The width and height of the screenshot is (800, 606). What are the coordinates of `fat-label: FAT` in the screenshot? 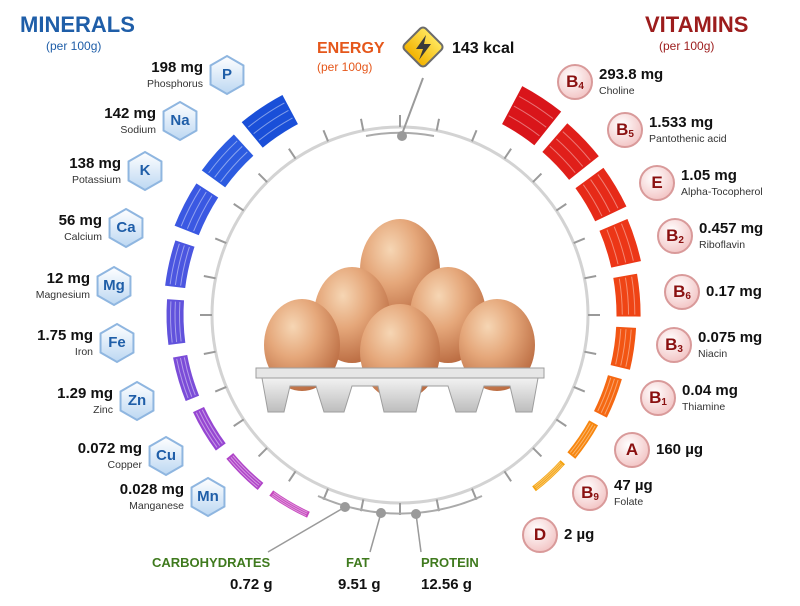 It's located at (358, 562).